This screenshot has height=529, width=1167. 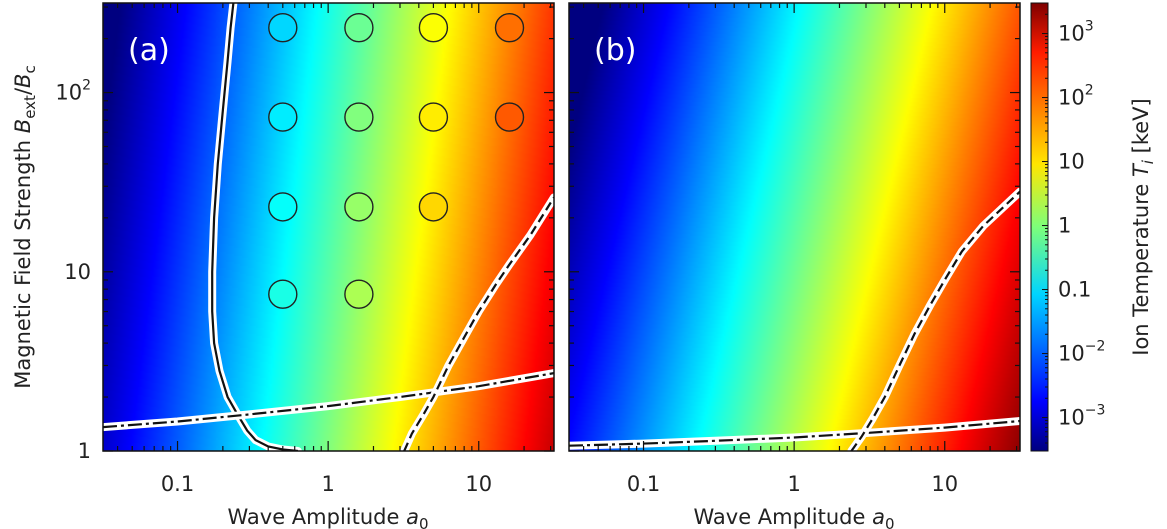 What do you see at coordinates (1039, 227) in the screenshot?
I see `colorbar-scale` at bounding box center [1039, 227].